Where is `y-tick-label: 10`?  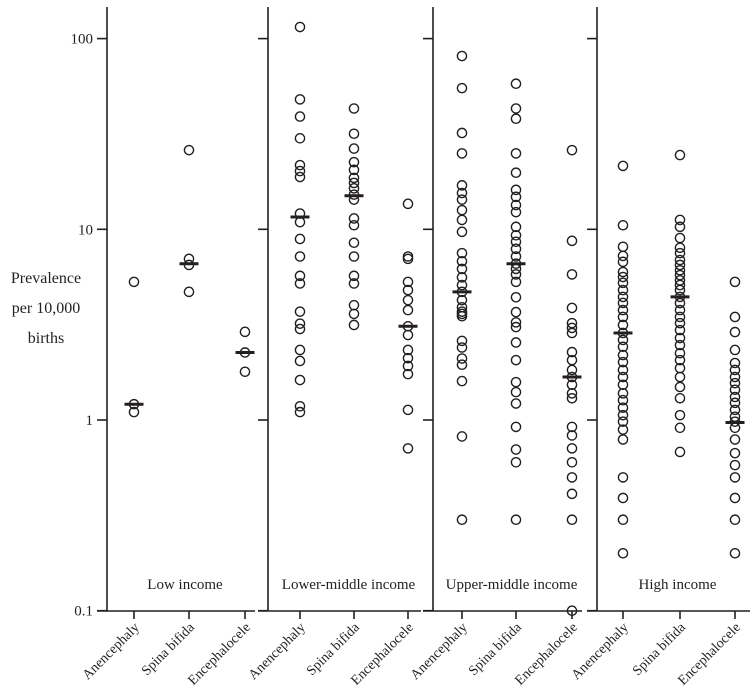 y-tick-label: 10 is located at coordinates (85, 230).